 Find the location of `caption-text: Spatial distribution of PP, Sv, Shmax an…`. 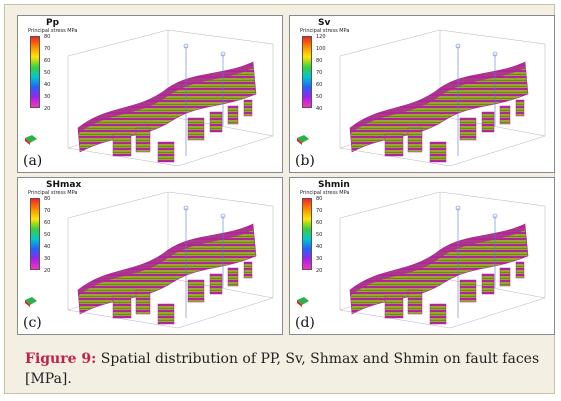

caption-text: Spatial distribution of PP, Sv, Shmax an… is located at coordinates (282, 369).